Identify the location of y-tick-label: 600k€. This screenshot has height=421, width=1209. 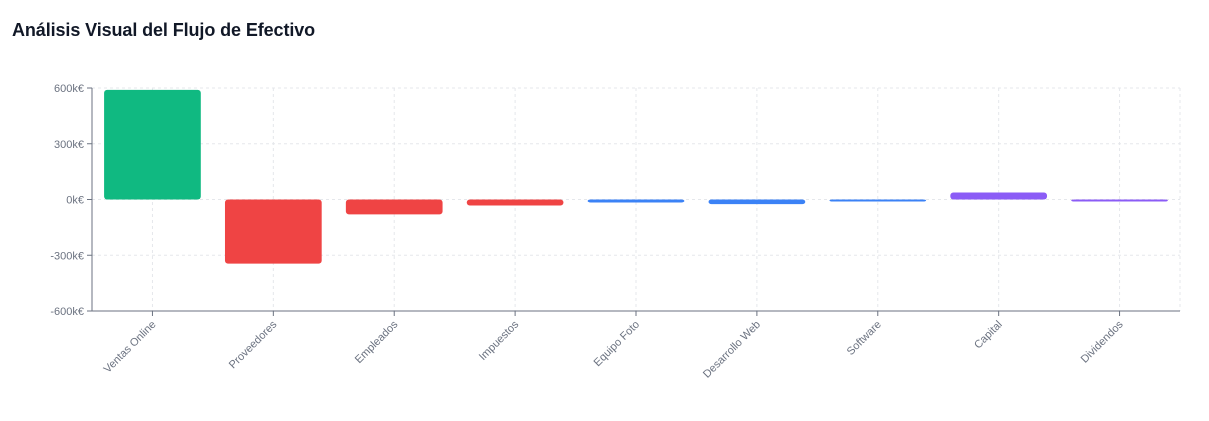
(69, 89).